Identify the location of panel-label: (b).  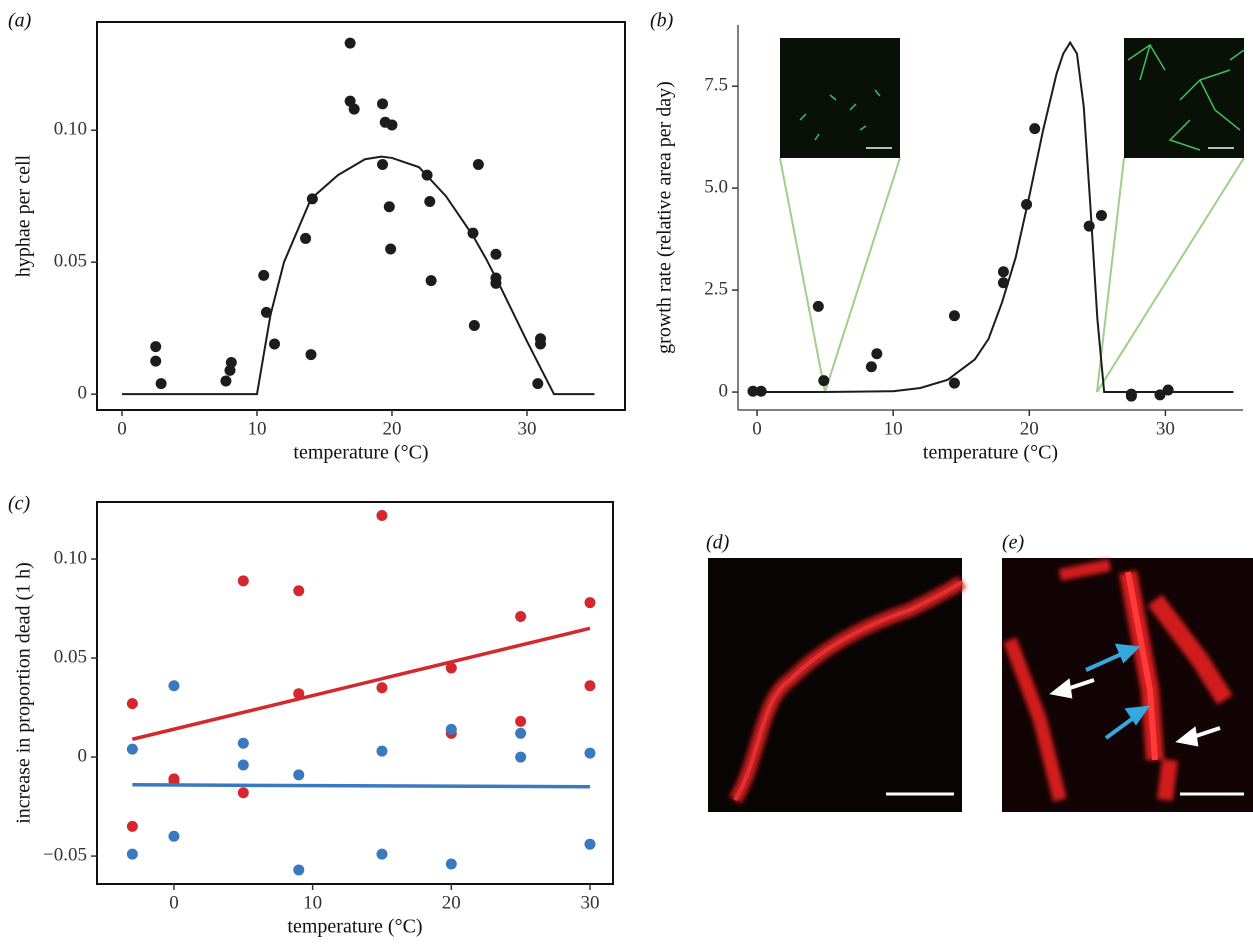
(662, 21).